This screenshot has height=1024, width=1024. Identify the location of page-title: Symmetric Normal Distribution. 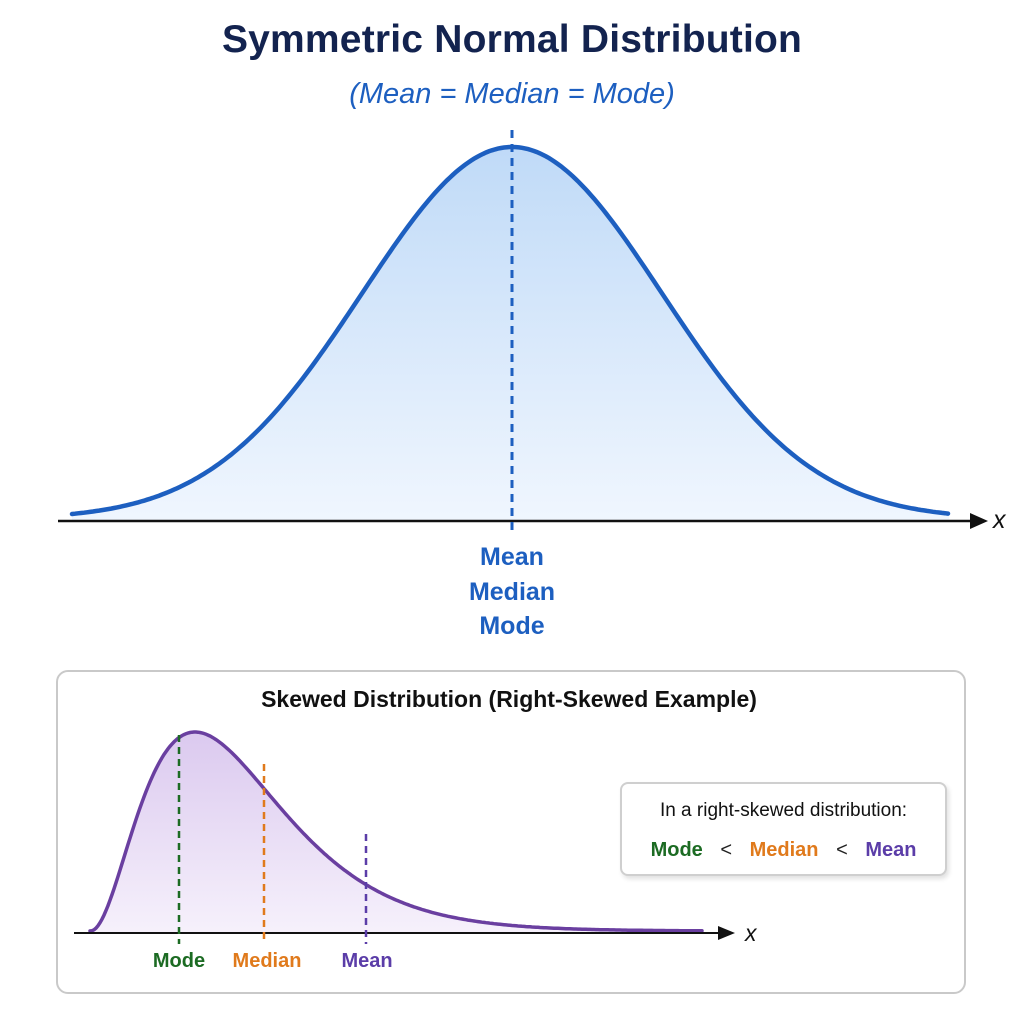
(512, 39).